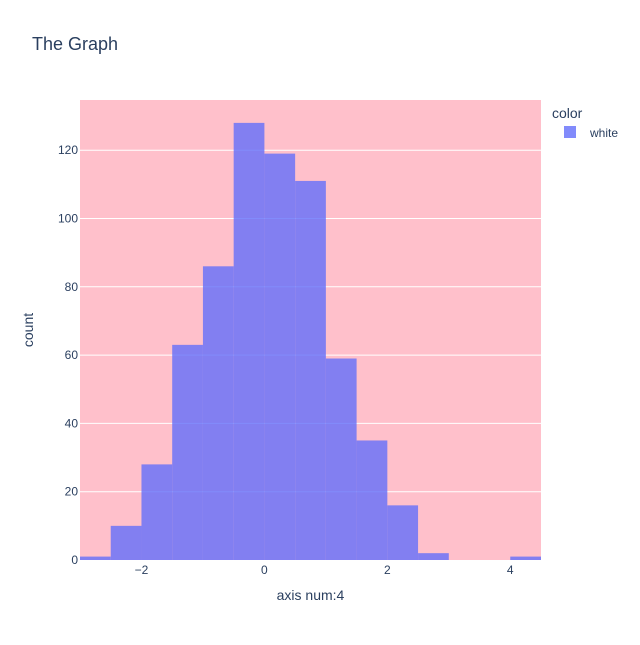 This screenshot has height=645, width=640. Describe the element at coordinates (570, 132) in the screenshot. I see `legend-swatch-white` at that location.